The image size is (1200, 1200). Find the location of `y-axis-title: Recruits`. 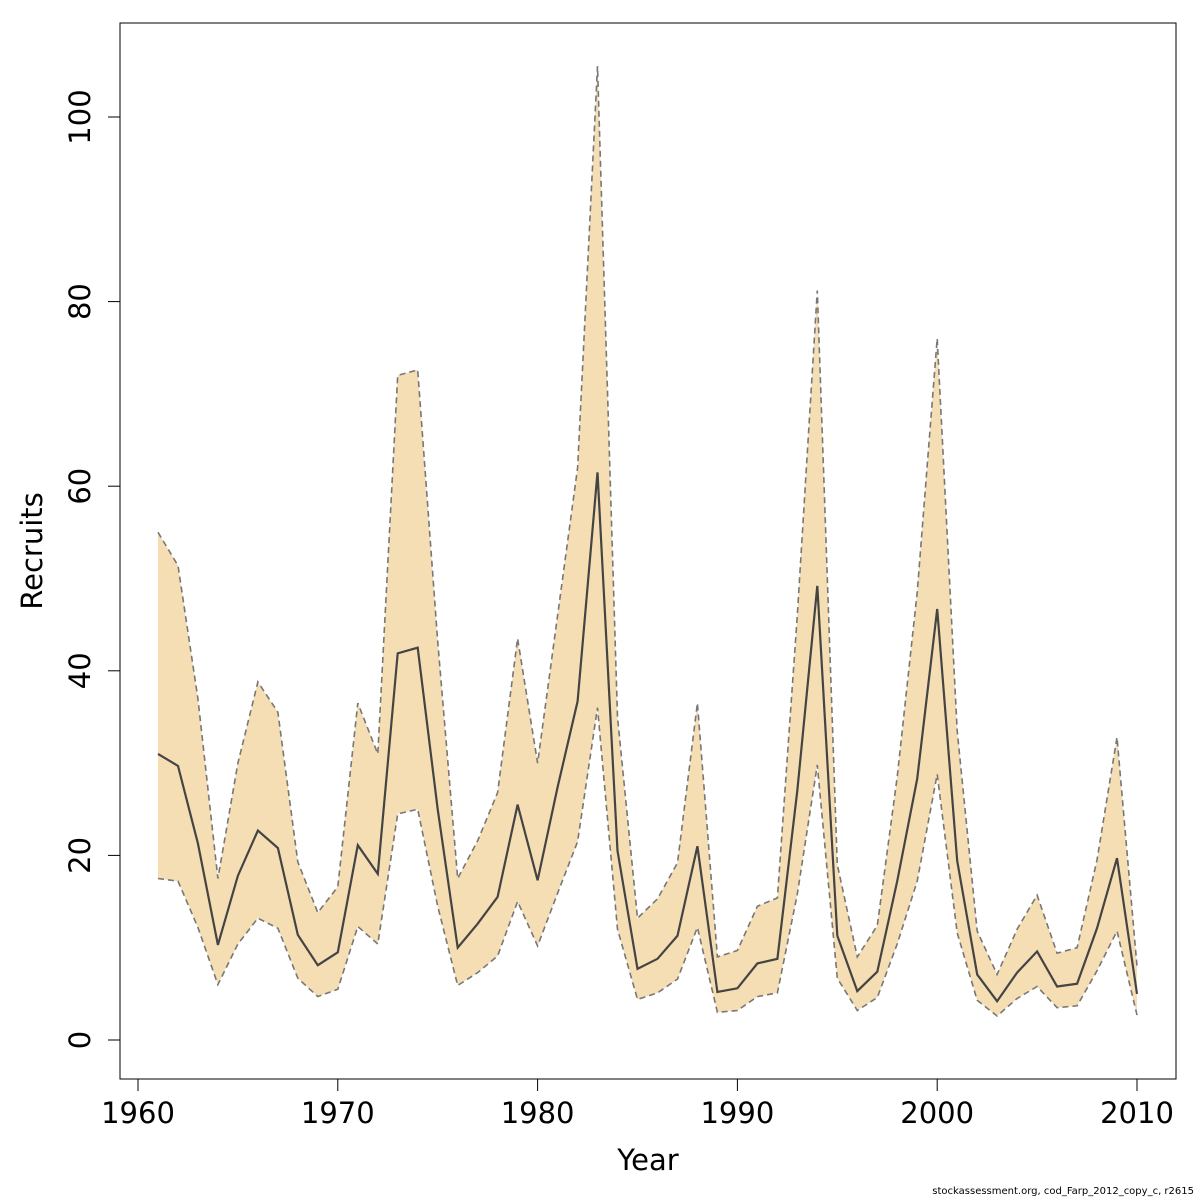

y-axis-title: Recruits is located at coordinates (32, 550).